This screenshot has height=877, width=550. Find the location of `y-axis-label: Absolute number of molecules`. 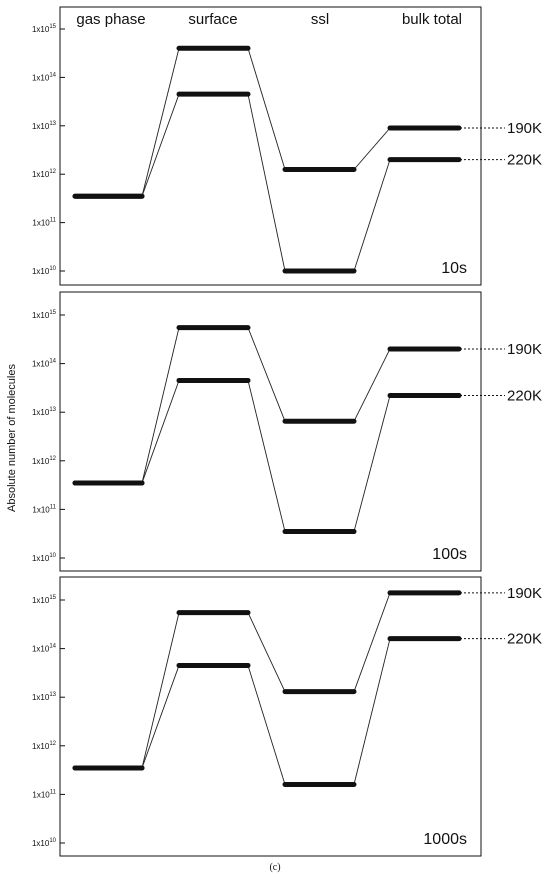

y-axis-label: Absolute number of molecules is located at coordinates (12, 438).